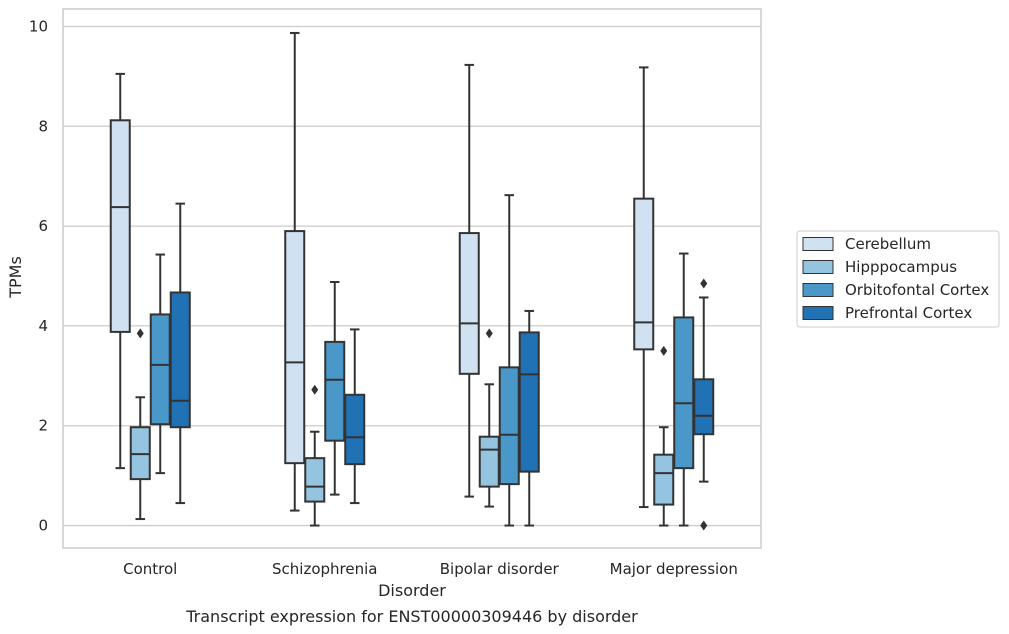 This screenshot has height=634, width=1009. Describe the element at coordinates (324, 569) in the screenshot. I see `x-tick-label: Schizophrenia` at that location.